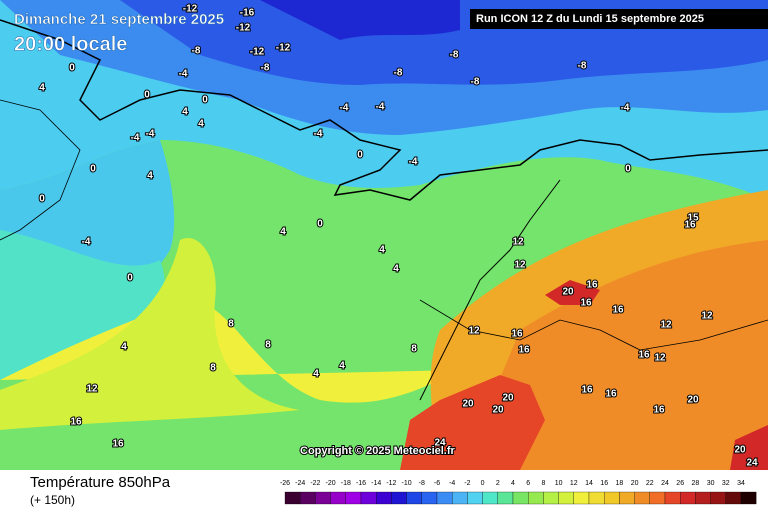  I want to click on colorbar-tick-label: 30, so click(711, 483).